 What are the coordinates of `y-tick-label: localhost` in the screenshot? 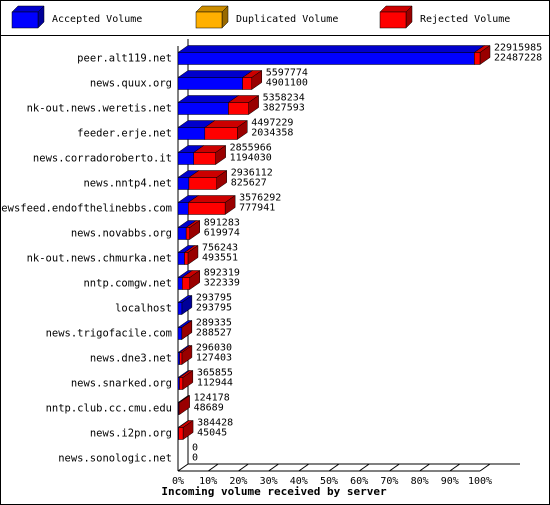 It's located at (143, 309).